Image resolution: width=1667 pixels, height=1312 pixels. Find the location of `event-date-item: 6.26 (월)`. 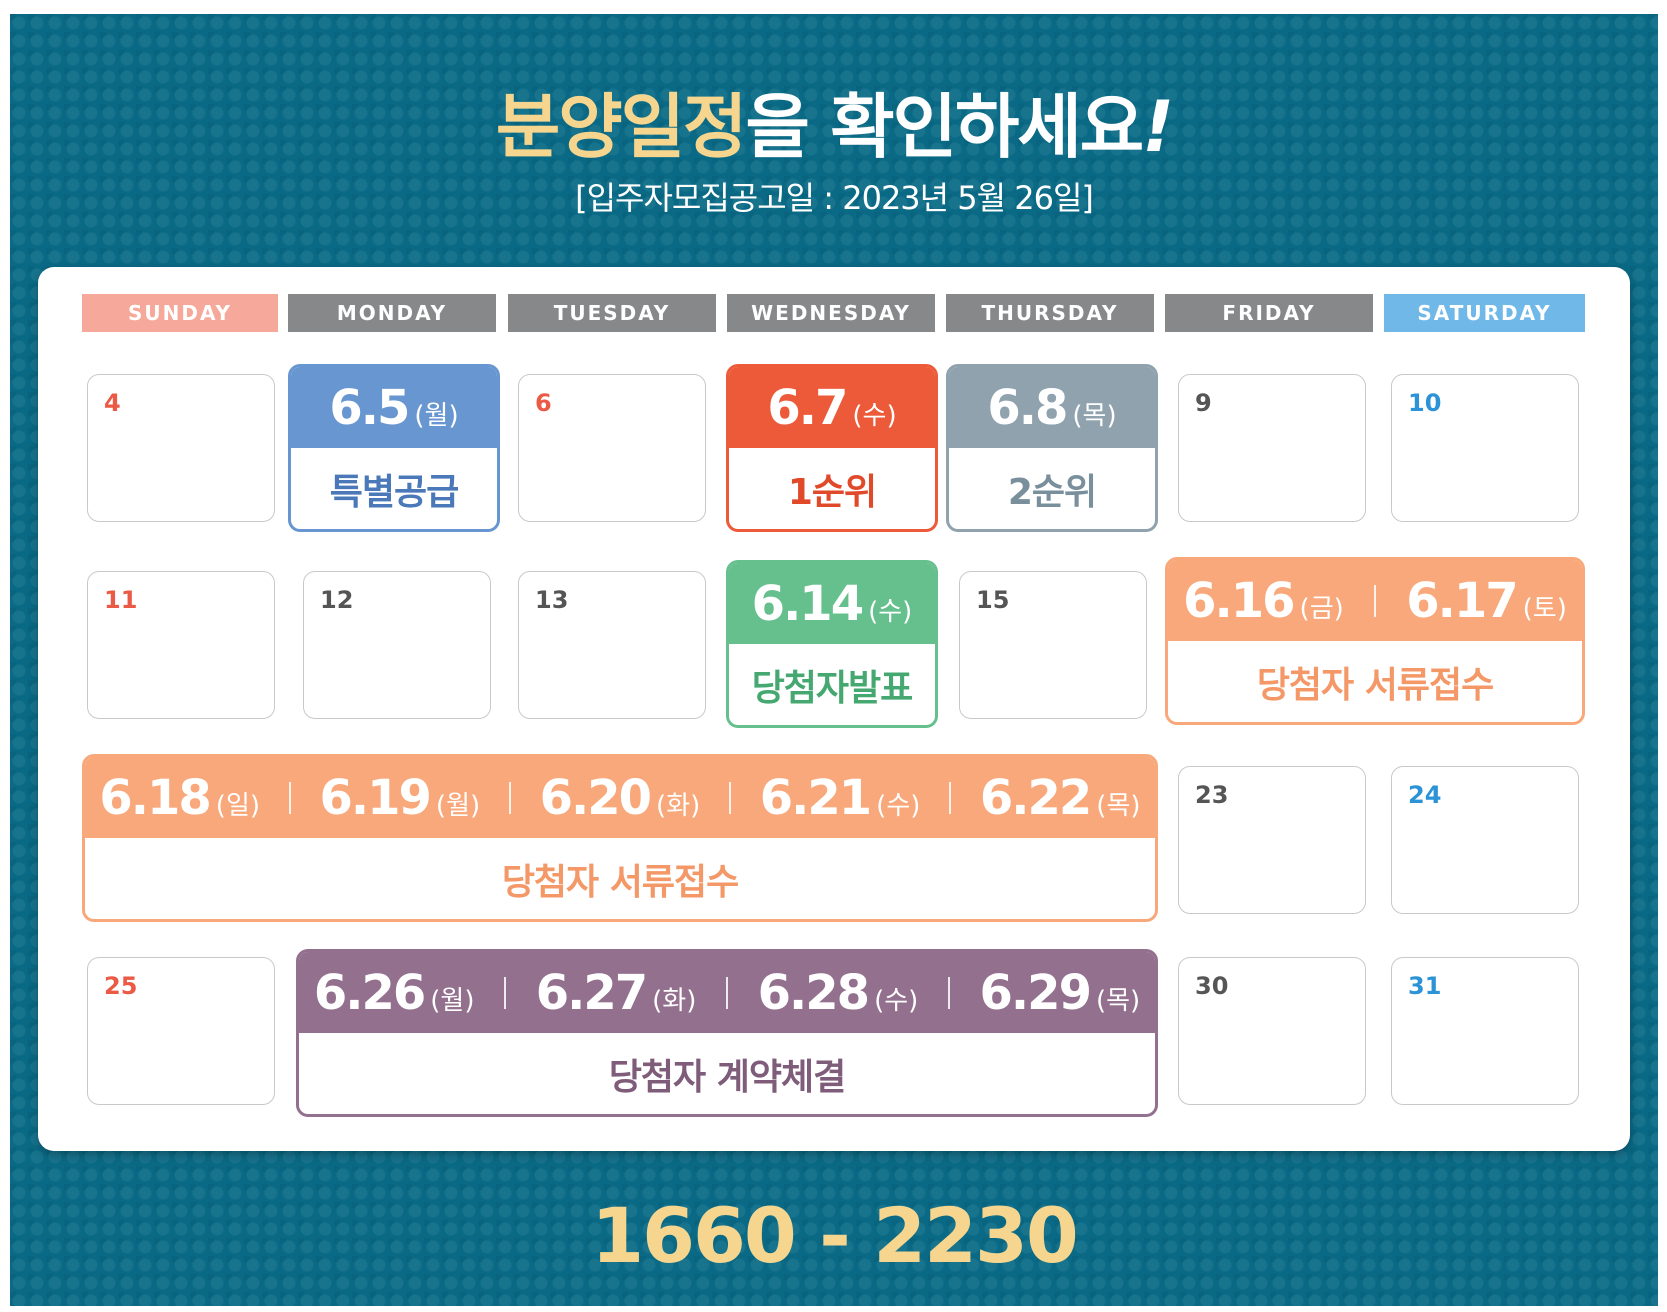

event-date-item: 6.26 (월) is located at coordinates (394, 993).